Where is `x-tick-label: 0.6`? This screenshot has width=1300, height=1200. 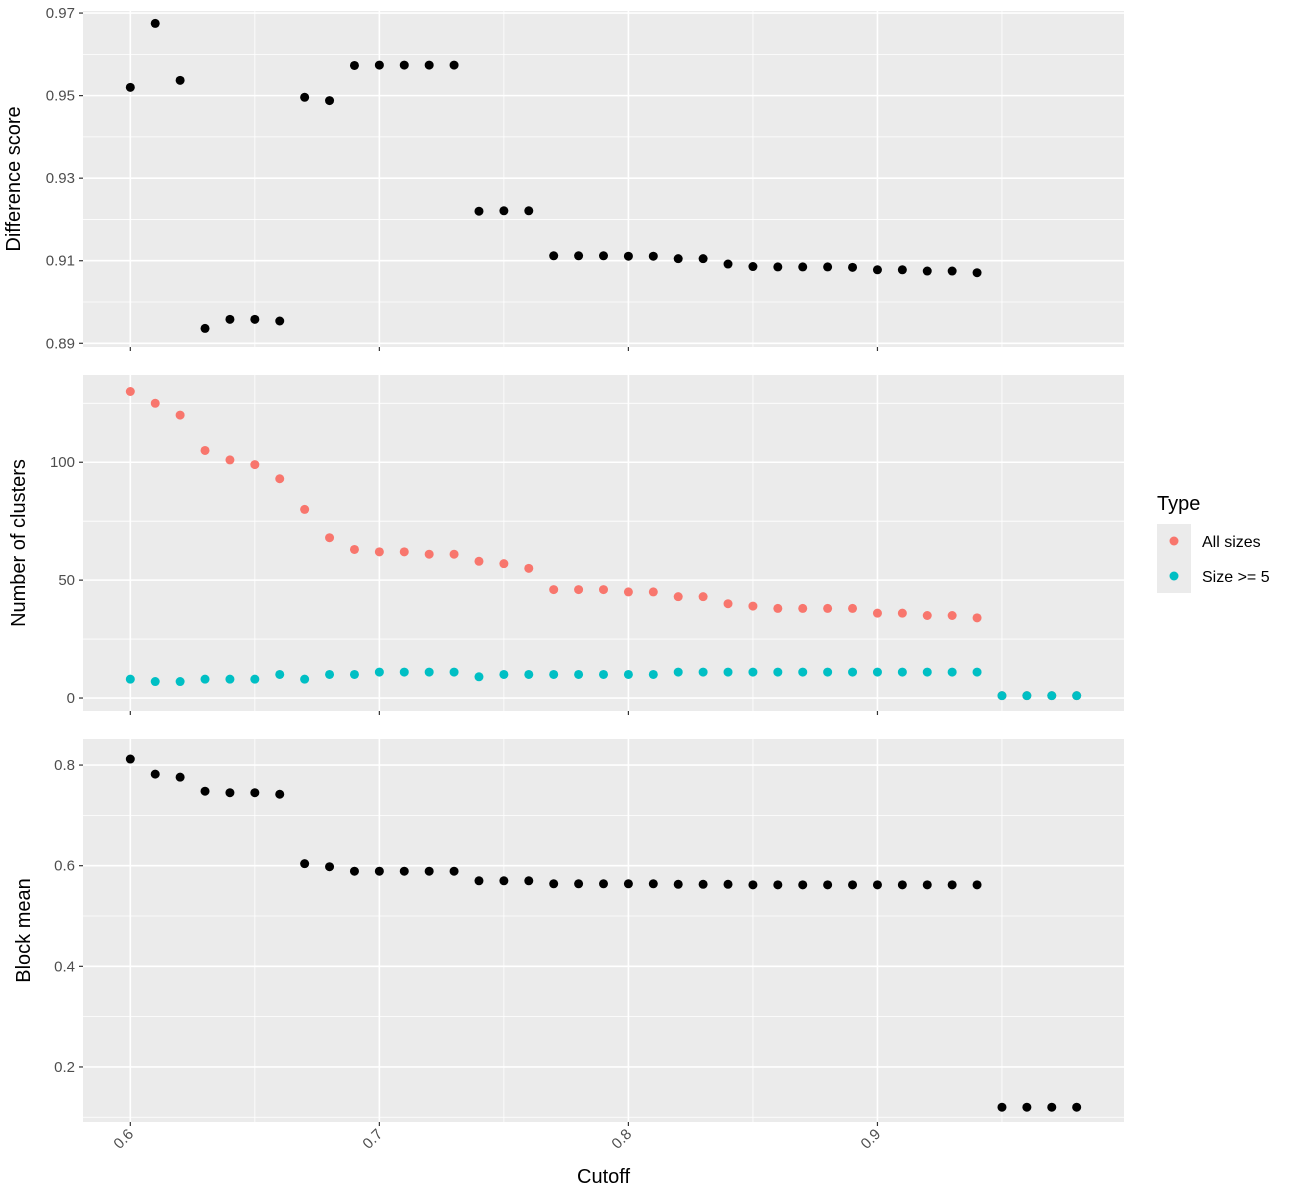 x-tick-label: 0.6 is located at coordinates (123, 1139).